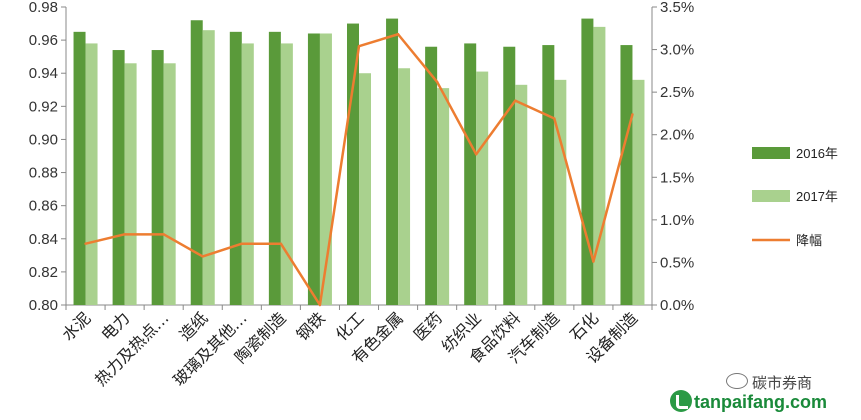 The width and height of the screenshot is (861, 420). I want to click on right-tick-label: 0.0%, so click(677, 305).